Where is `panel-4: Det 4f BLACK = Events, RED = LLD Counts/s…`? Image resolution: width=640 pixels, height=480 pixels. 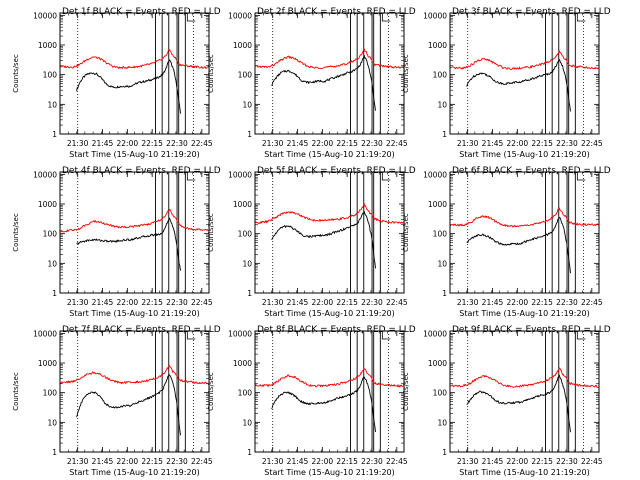 panel-4: Det 4f BLACK = Events, RED = LLD Counts/s… is located at coordinates (116, 242).